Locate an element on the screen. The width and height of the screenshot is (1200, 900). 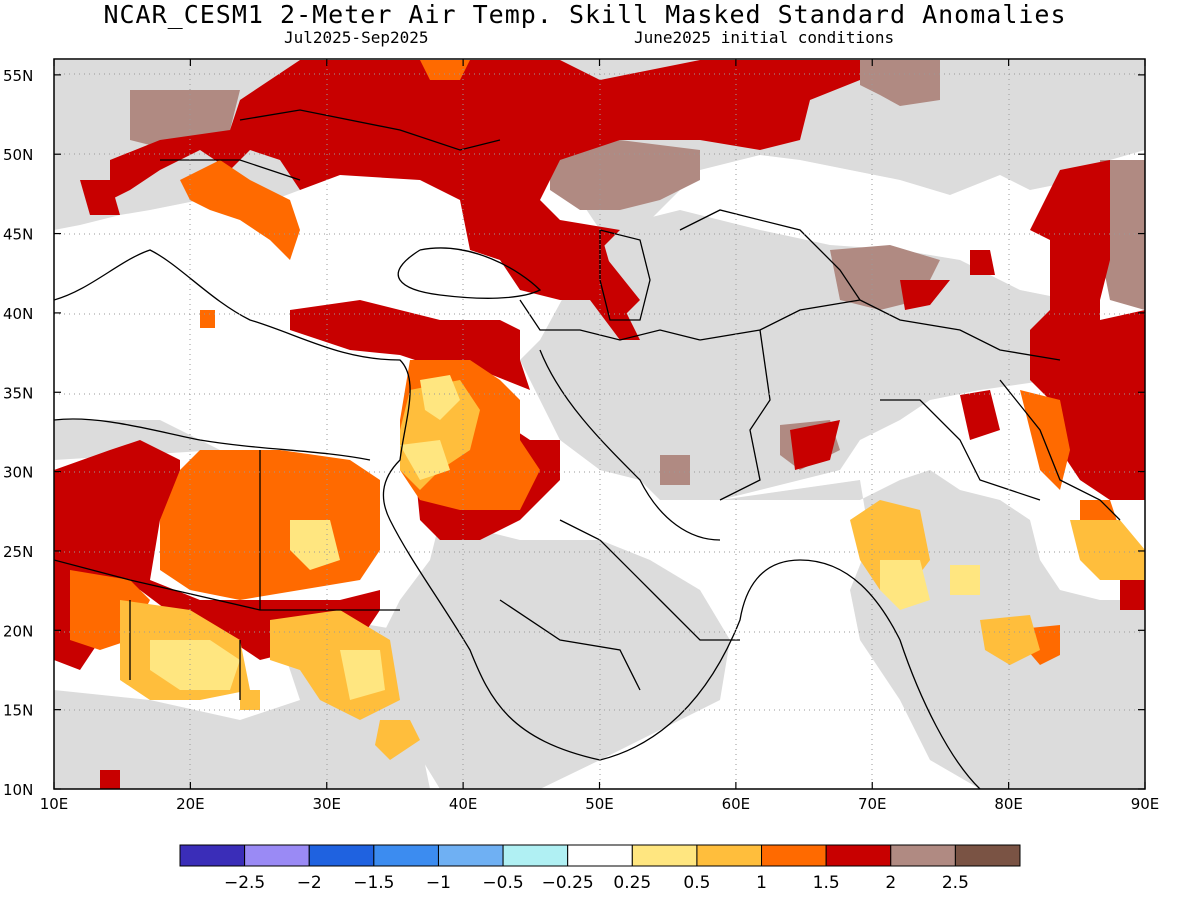
colorbar-label: −2 is located at coordinates (309, 883).